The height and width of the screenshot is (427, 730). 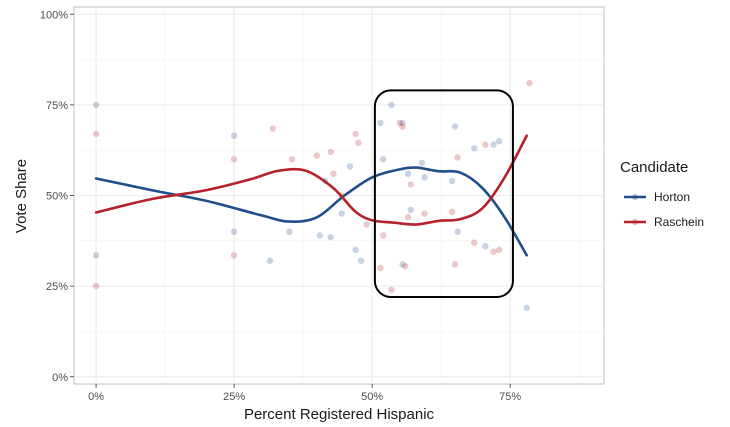 I want to click on y-axis-ticks: 0% 25% 50% 75% 100%, so click(x=57, y=196).